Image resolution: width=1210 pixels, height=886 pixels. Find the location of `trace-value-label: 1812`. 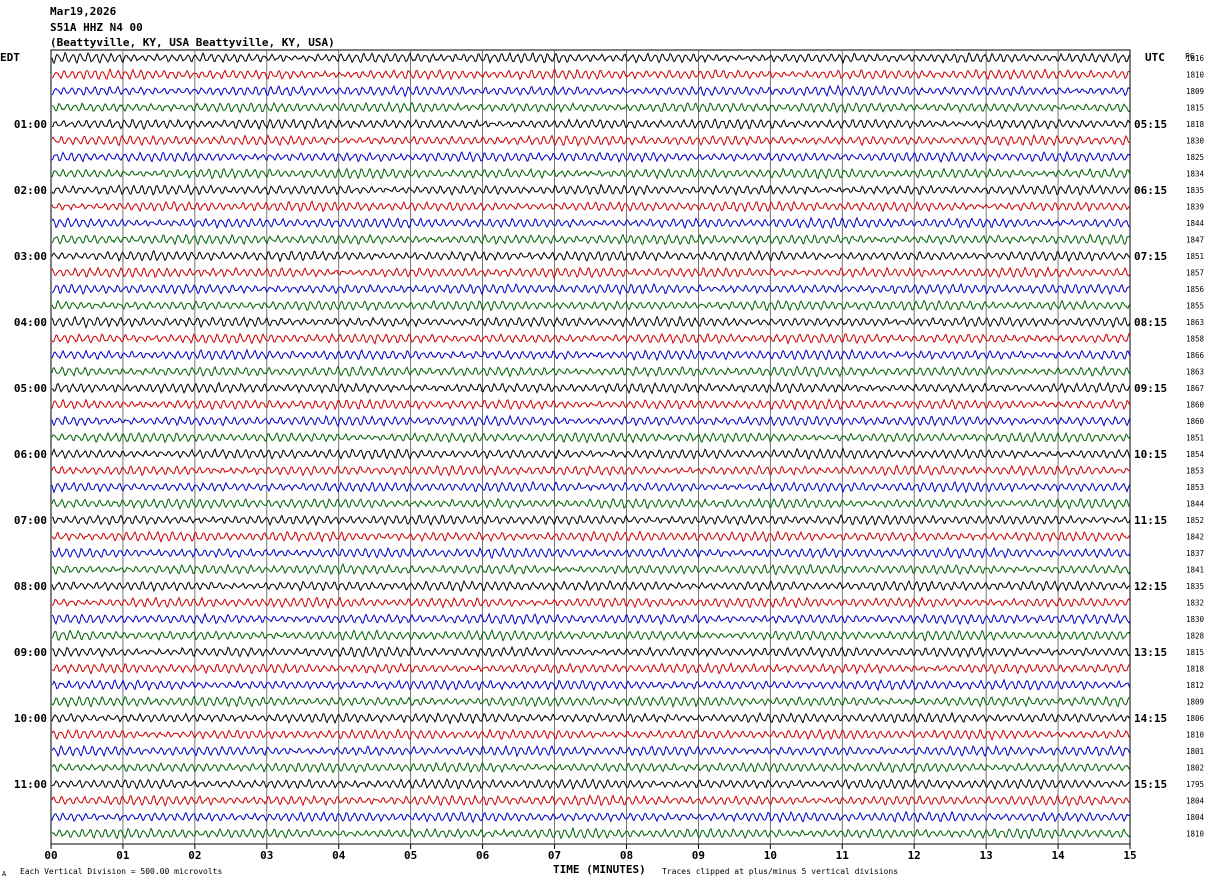

trace-value-label: 1812 is located at coordinates (1195, 685).